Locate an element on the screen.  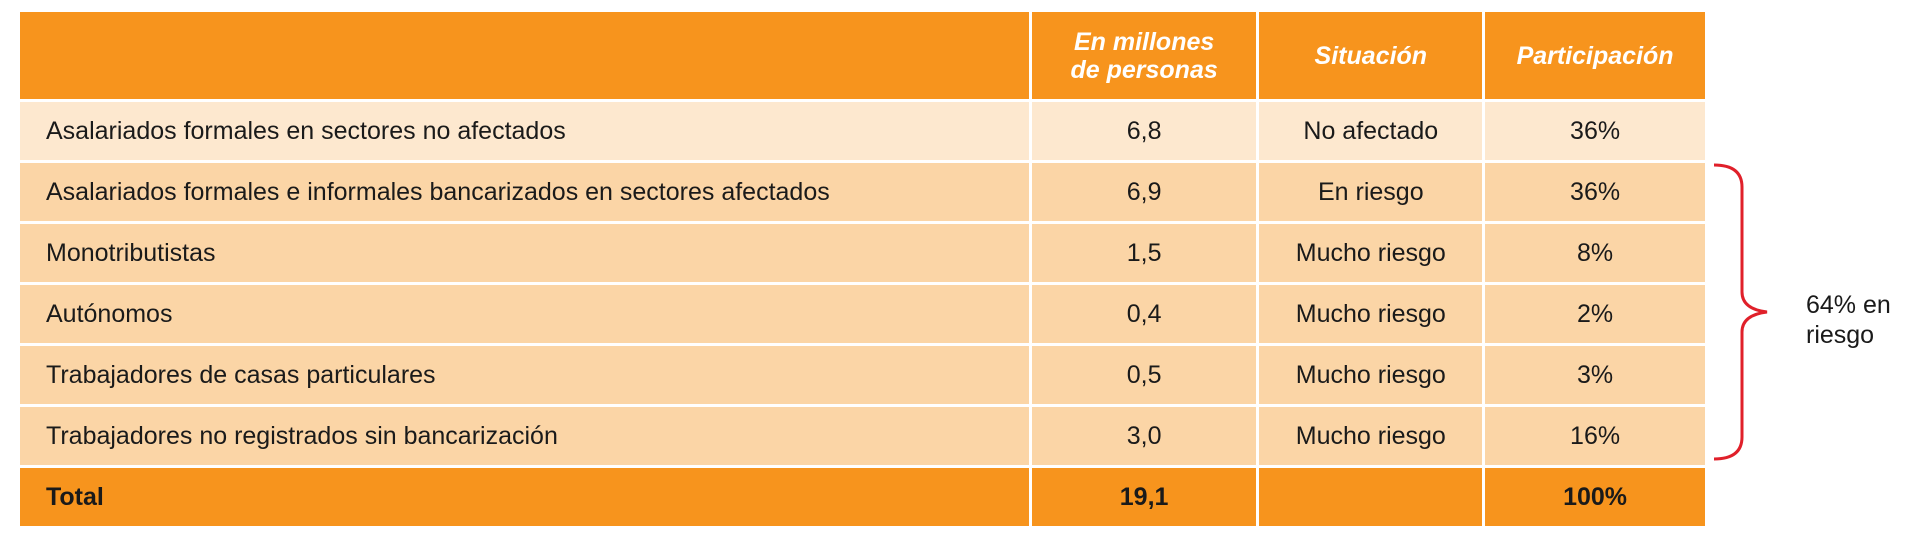
row-share: 3% is located at coordinates (1595, 373).